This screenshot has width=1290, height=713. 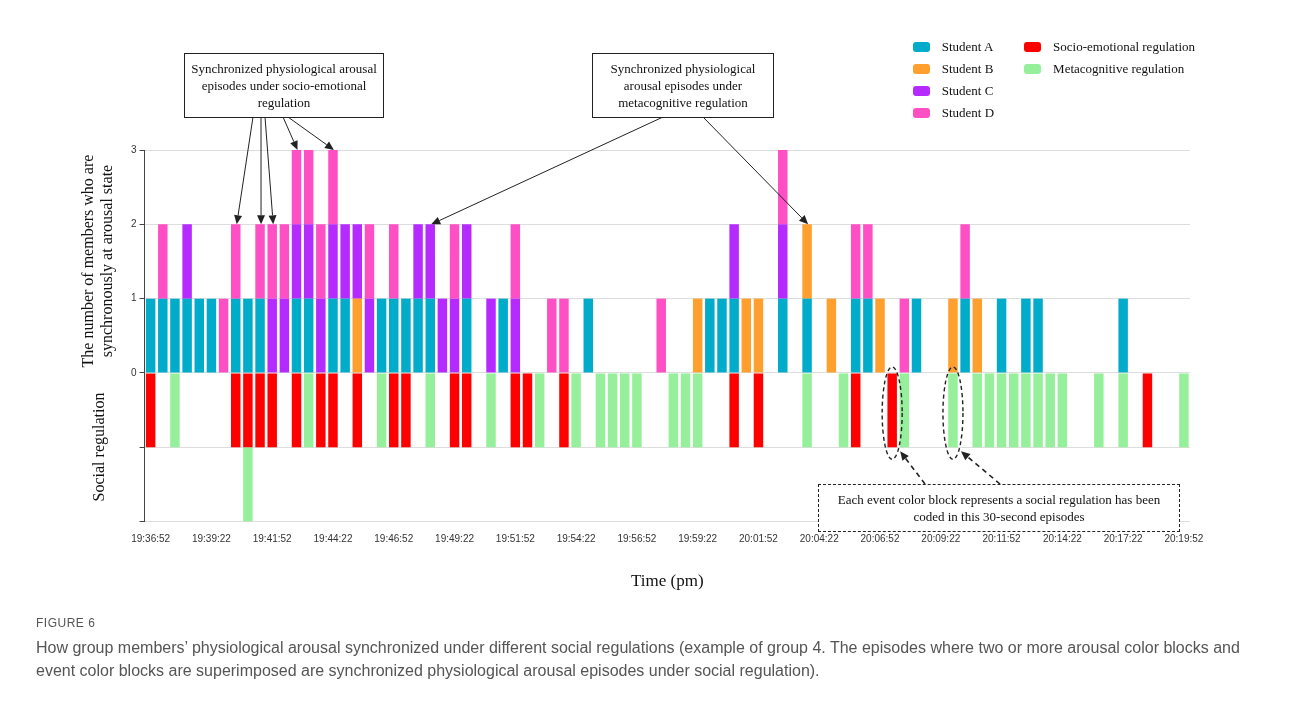 What do you see at coordinates (638, 659) in the screenshot?
I see `text: How group members’ physiological arousal synchronized under different social regulations (example of group 4. The episodes where two or more arousal color blocks and event color blocks are superimposed are synchronized physiological arousal episodes under social regulation).` at bounding box center [638, 659].